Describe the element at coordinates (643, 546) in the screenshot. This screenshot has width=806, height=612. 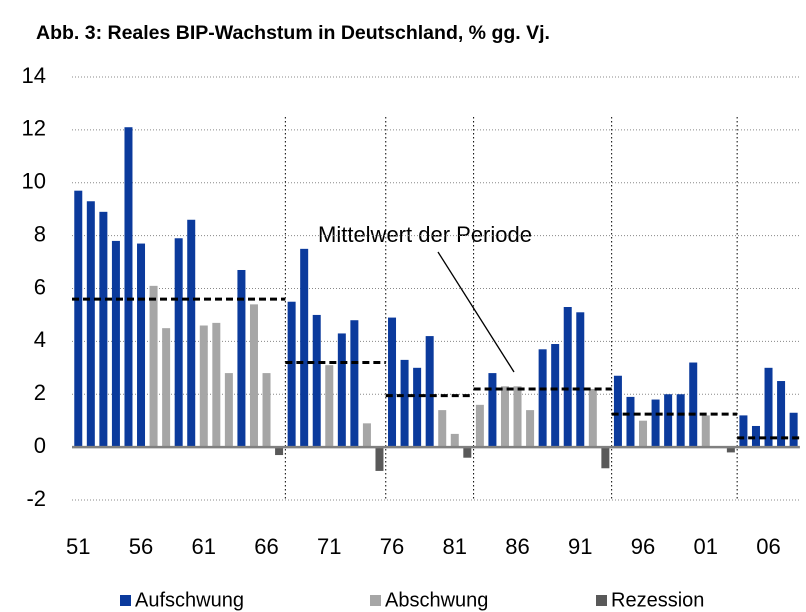
I see `x-tick-label: 96` at that location.